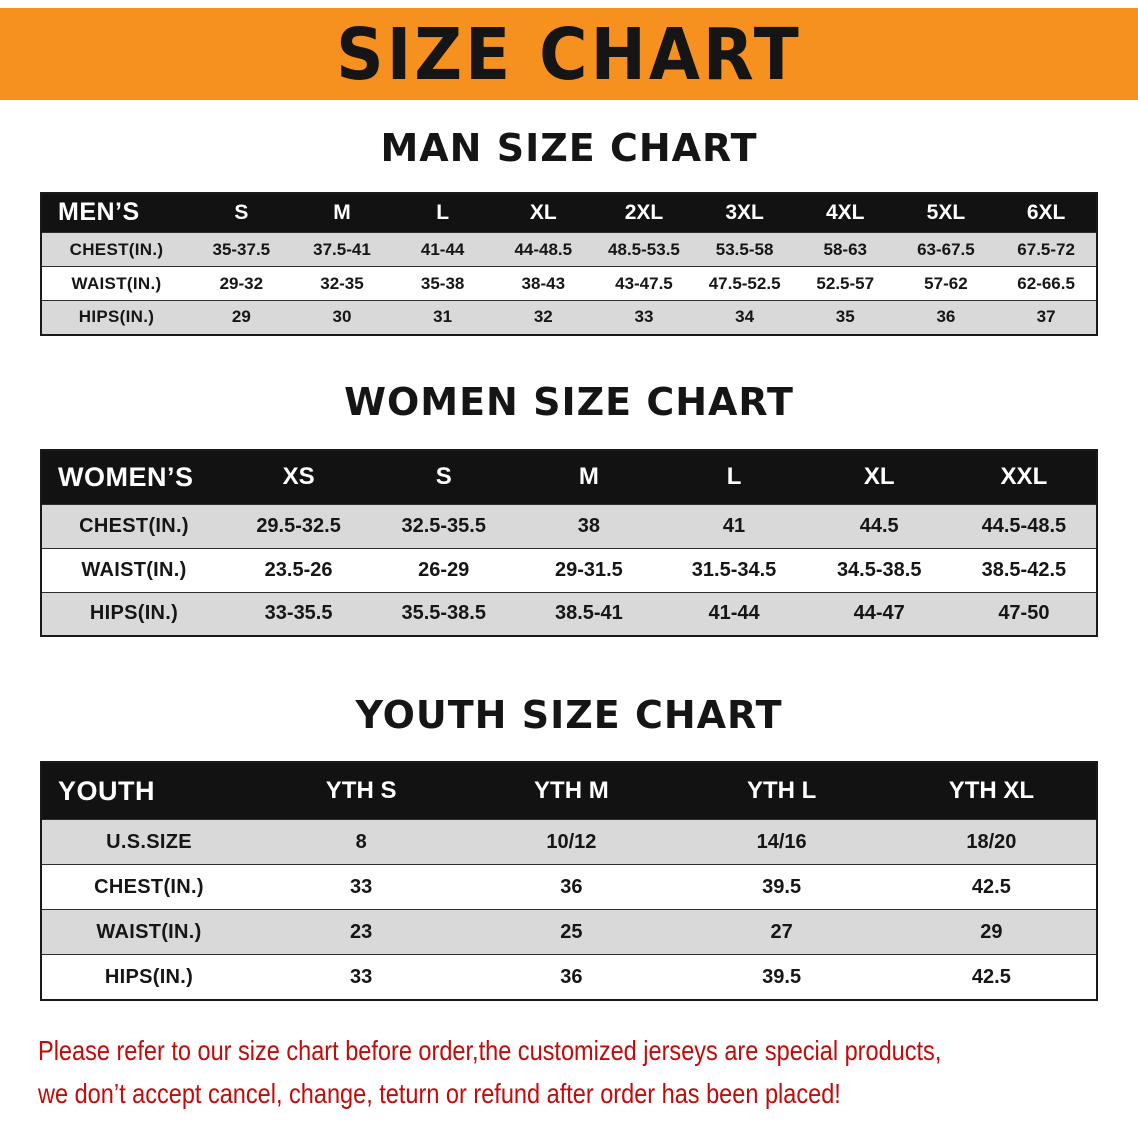  What do you see at coordinates (781, 932) in the screenshot?
I see `size-value: 27` at bounding box center [781, 932].